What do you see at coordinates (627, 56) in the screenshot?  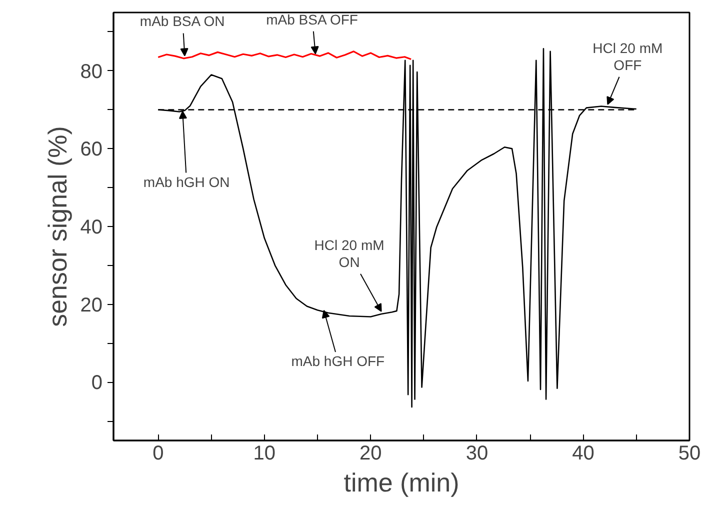 I see `annotation: HCl 20 mM OFF` at bounding box center [627, 56].